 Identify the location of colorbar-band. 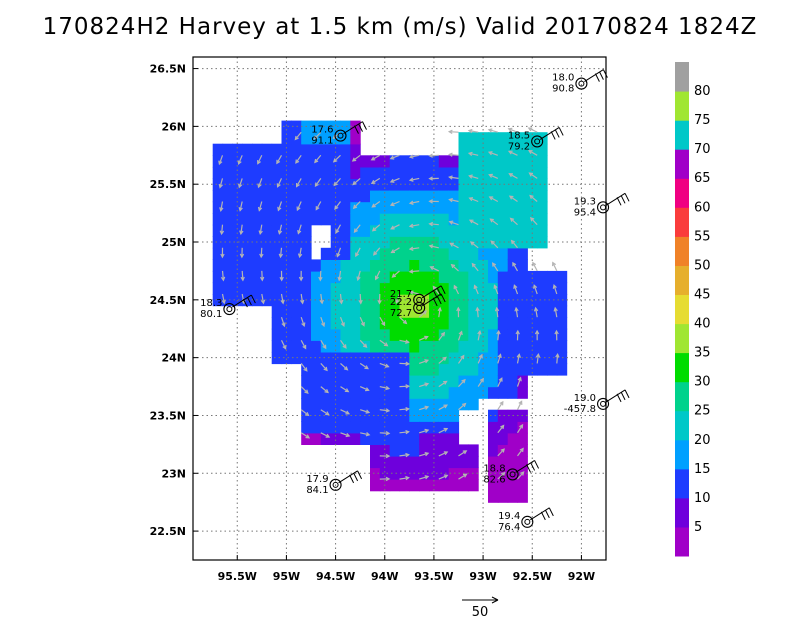
(682, 396).